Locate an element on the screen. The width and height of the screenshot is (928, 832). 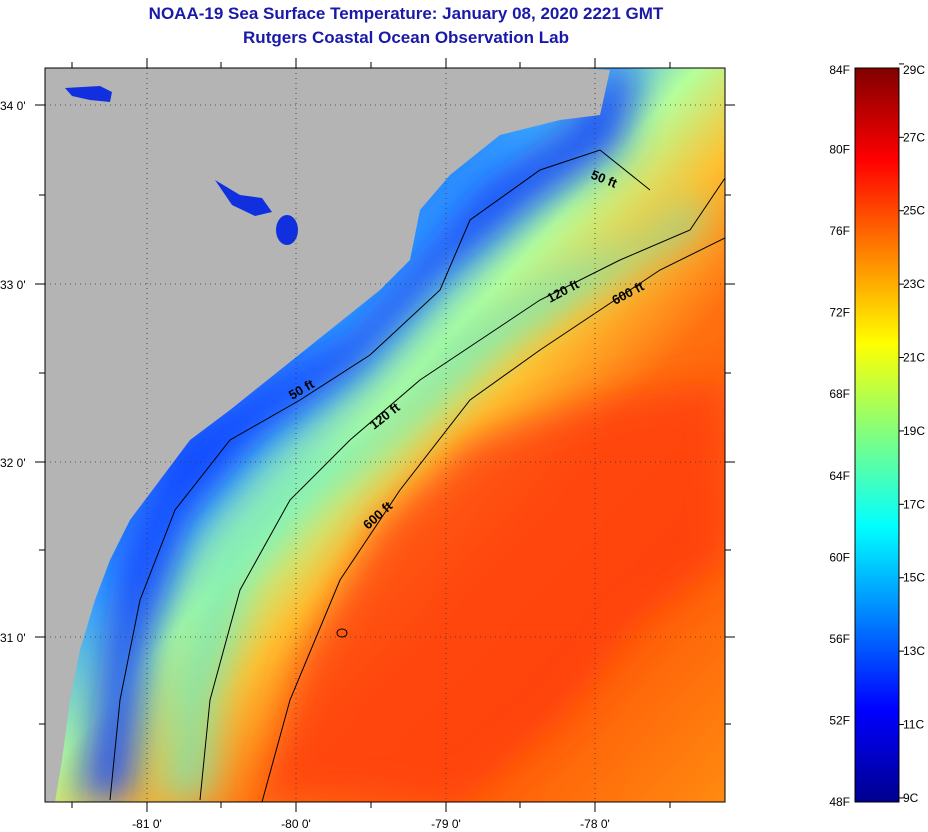
colorbar-scale is located at coordinates (877, 435).